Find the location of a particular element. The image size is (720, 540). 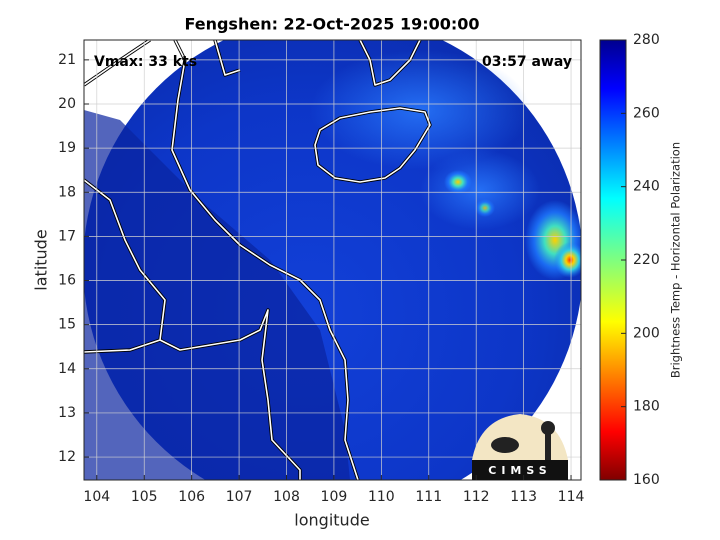

x-axis-label: longitude is located at coordinates (331, 520).